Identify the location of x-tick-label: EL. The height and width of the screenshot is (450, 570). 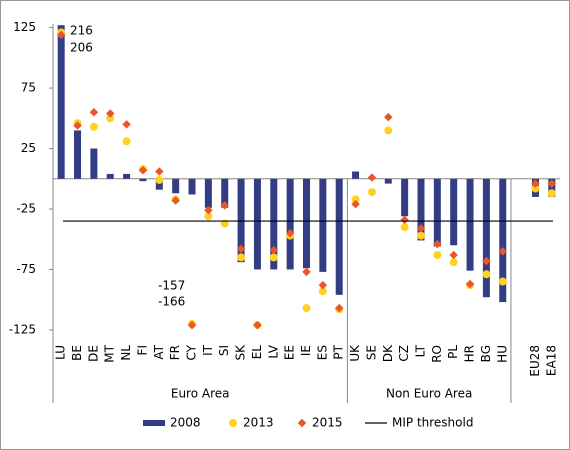
(257, 352).